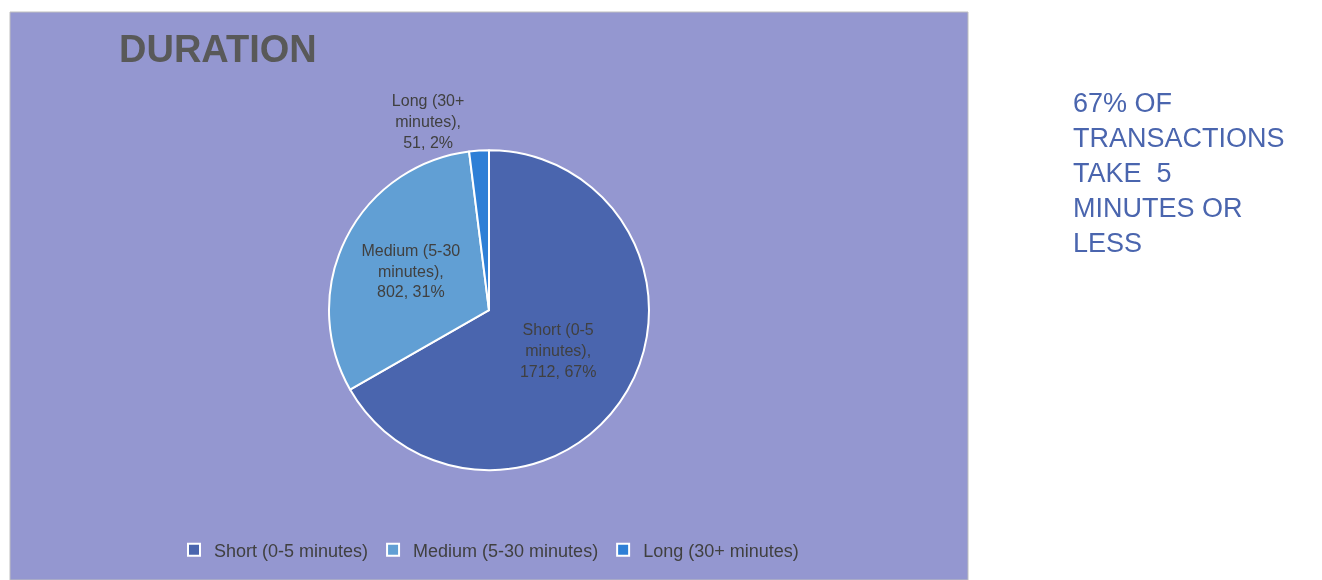 This screenshot has height=580, width=1322. What do you see at coordinates (558, 350) in the screenshot?
I see `data-label: Short (0-5 minutes), 1712, 67%` at bounding box center [558, 350].